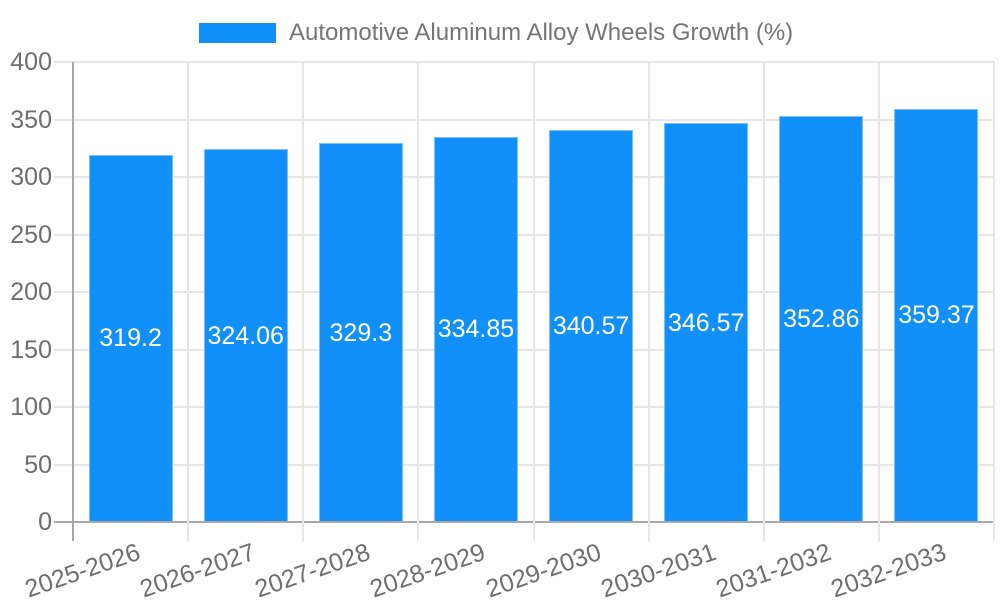 The image size is (1000, 600). I want to click on bar-value-label: 329.3, so click(361, 332).